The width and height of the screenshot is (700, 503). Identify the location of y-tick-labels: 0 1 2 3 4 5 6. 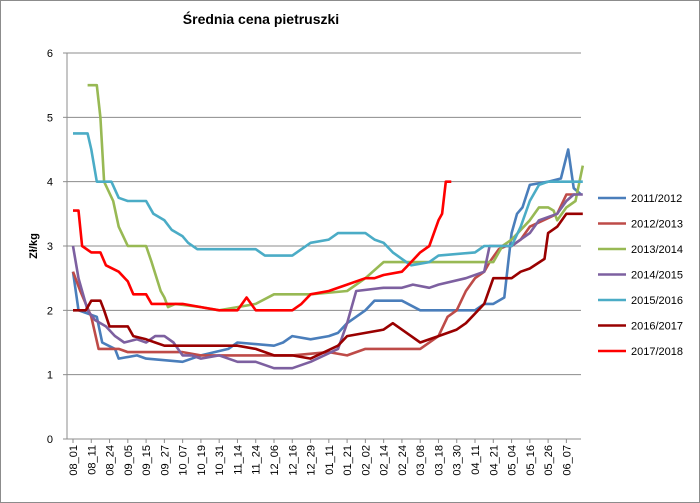
(57, 247).